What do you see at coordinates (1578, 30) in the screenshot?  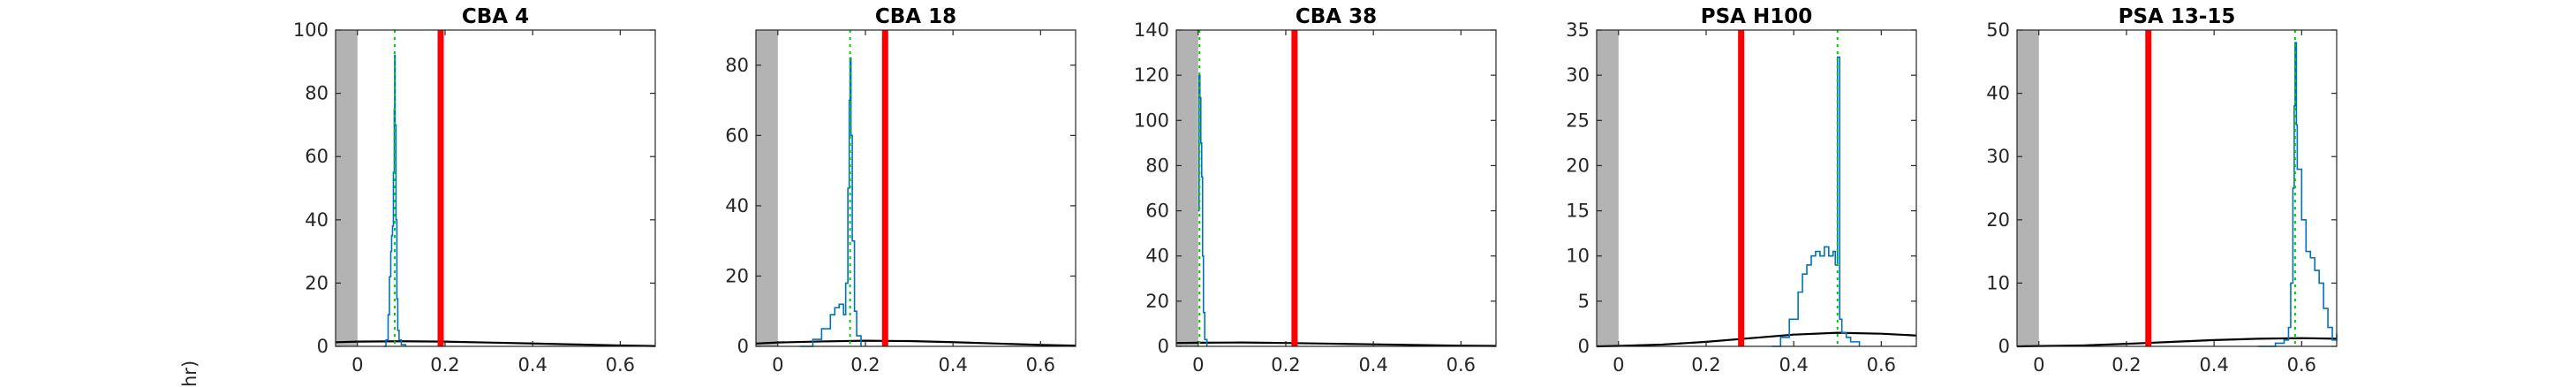 I see `y-tick-label: 35` at bounding box center [1578, 30].